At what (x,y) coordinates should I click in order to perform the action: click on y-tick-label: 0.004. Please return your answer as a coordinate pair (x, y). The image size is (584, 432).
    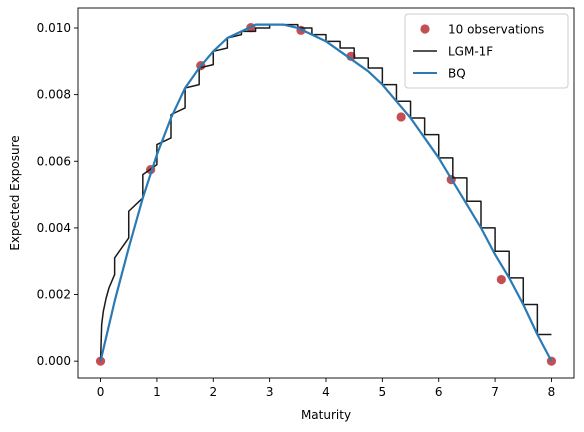
    Looking at the image, I should click on (54, 228).